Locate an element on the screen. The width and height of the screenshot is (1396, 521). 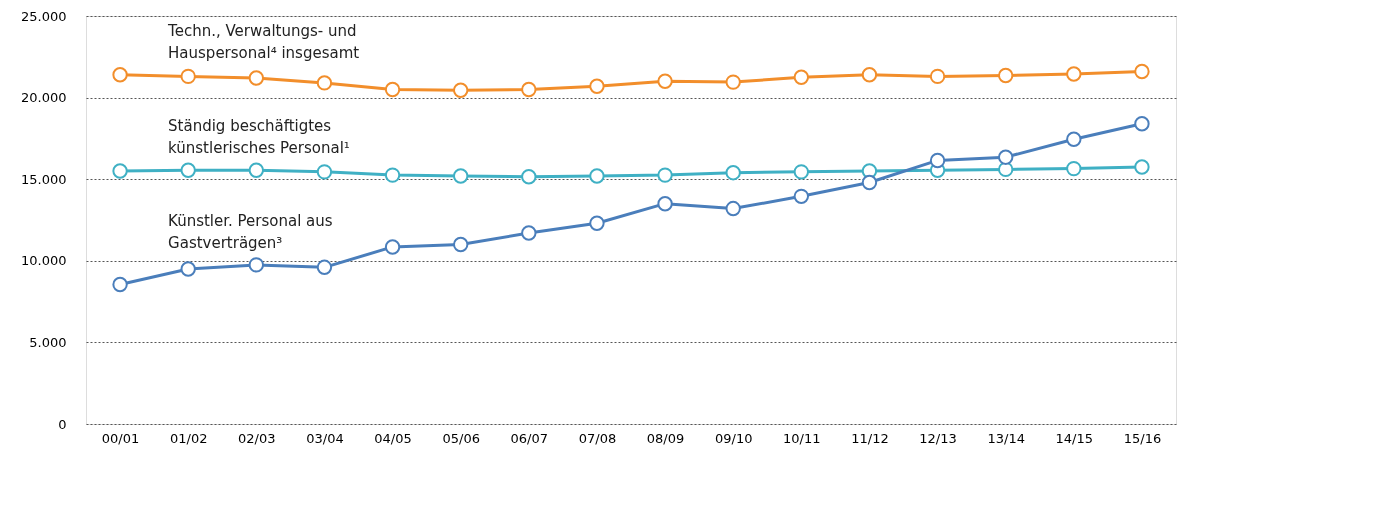
x-tick-label: 10/11 is located at coordinates (802, 438).